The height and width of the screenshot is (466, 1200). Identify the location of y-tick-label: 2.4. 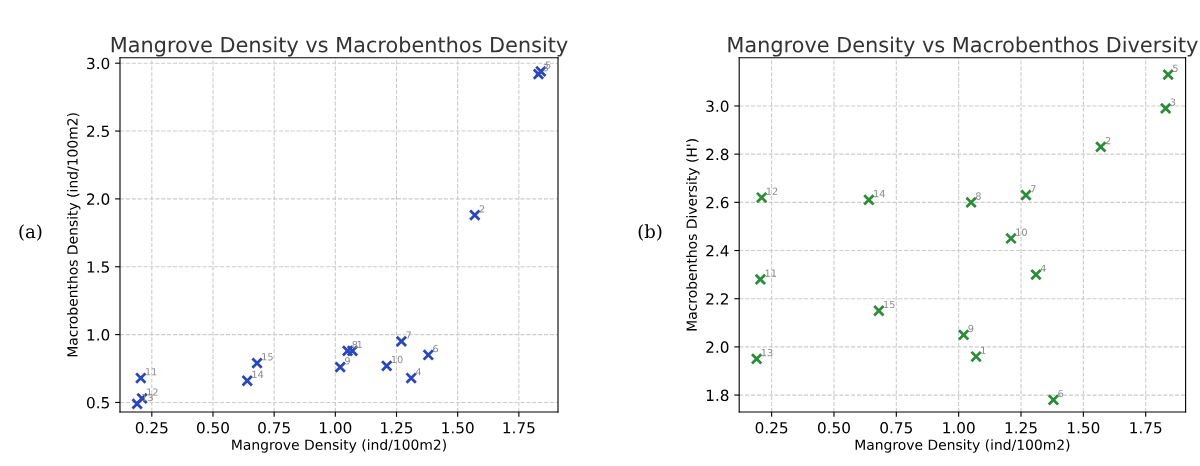
(717, 250).